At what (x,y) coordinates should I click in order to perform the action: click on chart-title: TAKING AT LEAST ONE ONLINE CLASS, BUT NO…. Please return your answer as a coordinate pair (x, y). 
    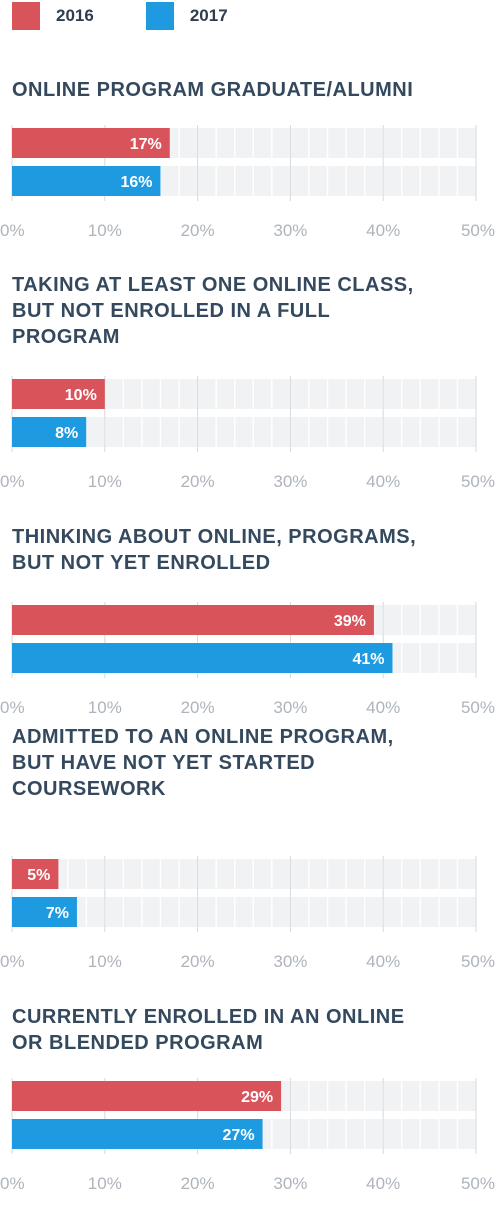
    Looking at the image, I should click on (213, 311).